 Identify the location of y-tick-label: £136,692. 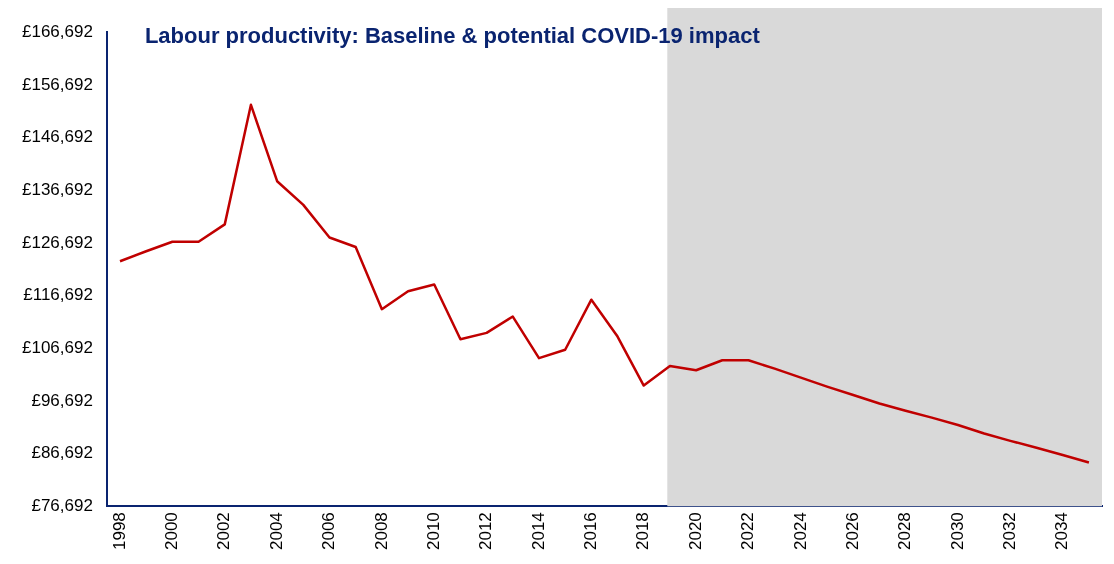
(57, 189).